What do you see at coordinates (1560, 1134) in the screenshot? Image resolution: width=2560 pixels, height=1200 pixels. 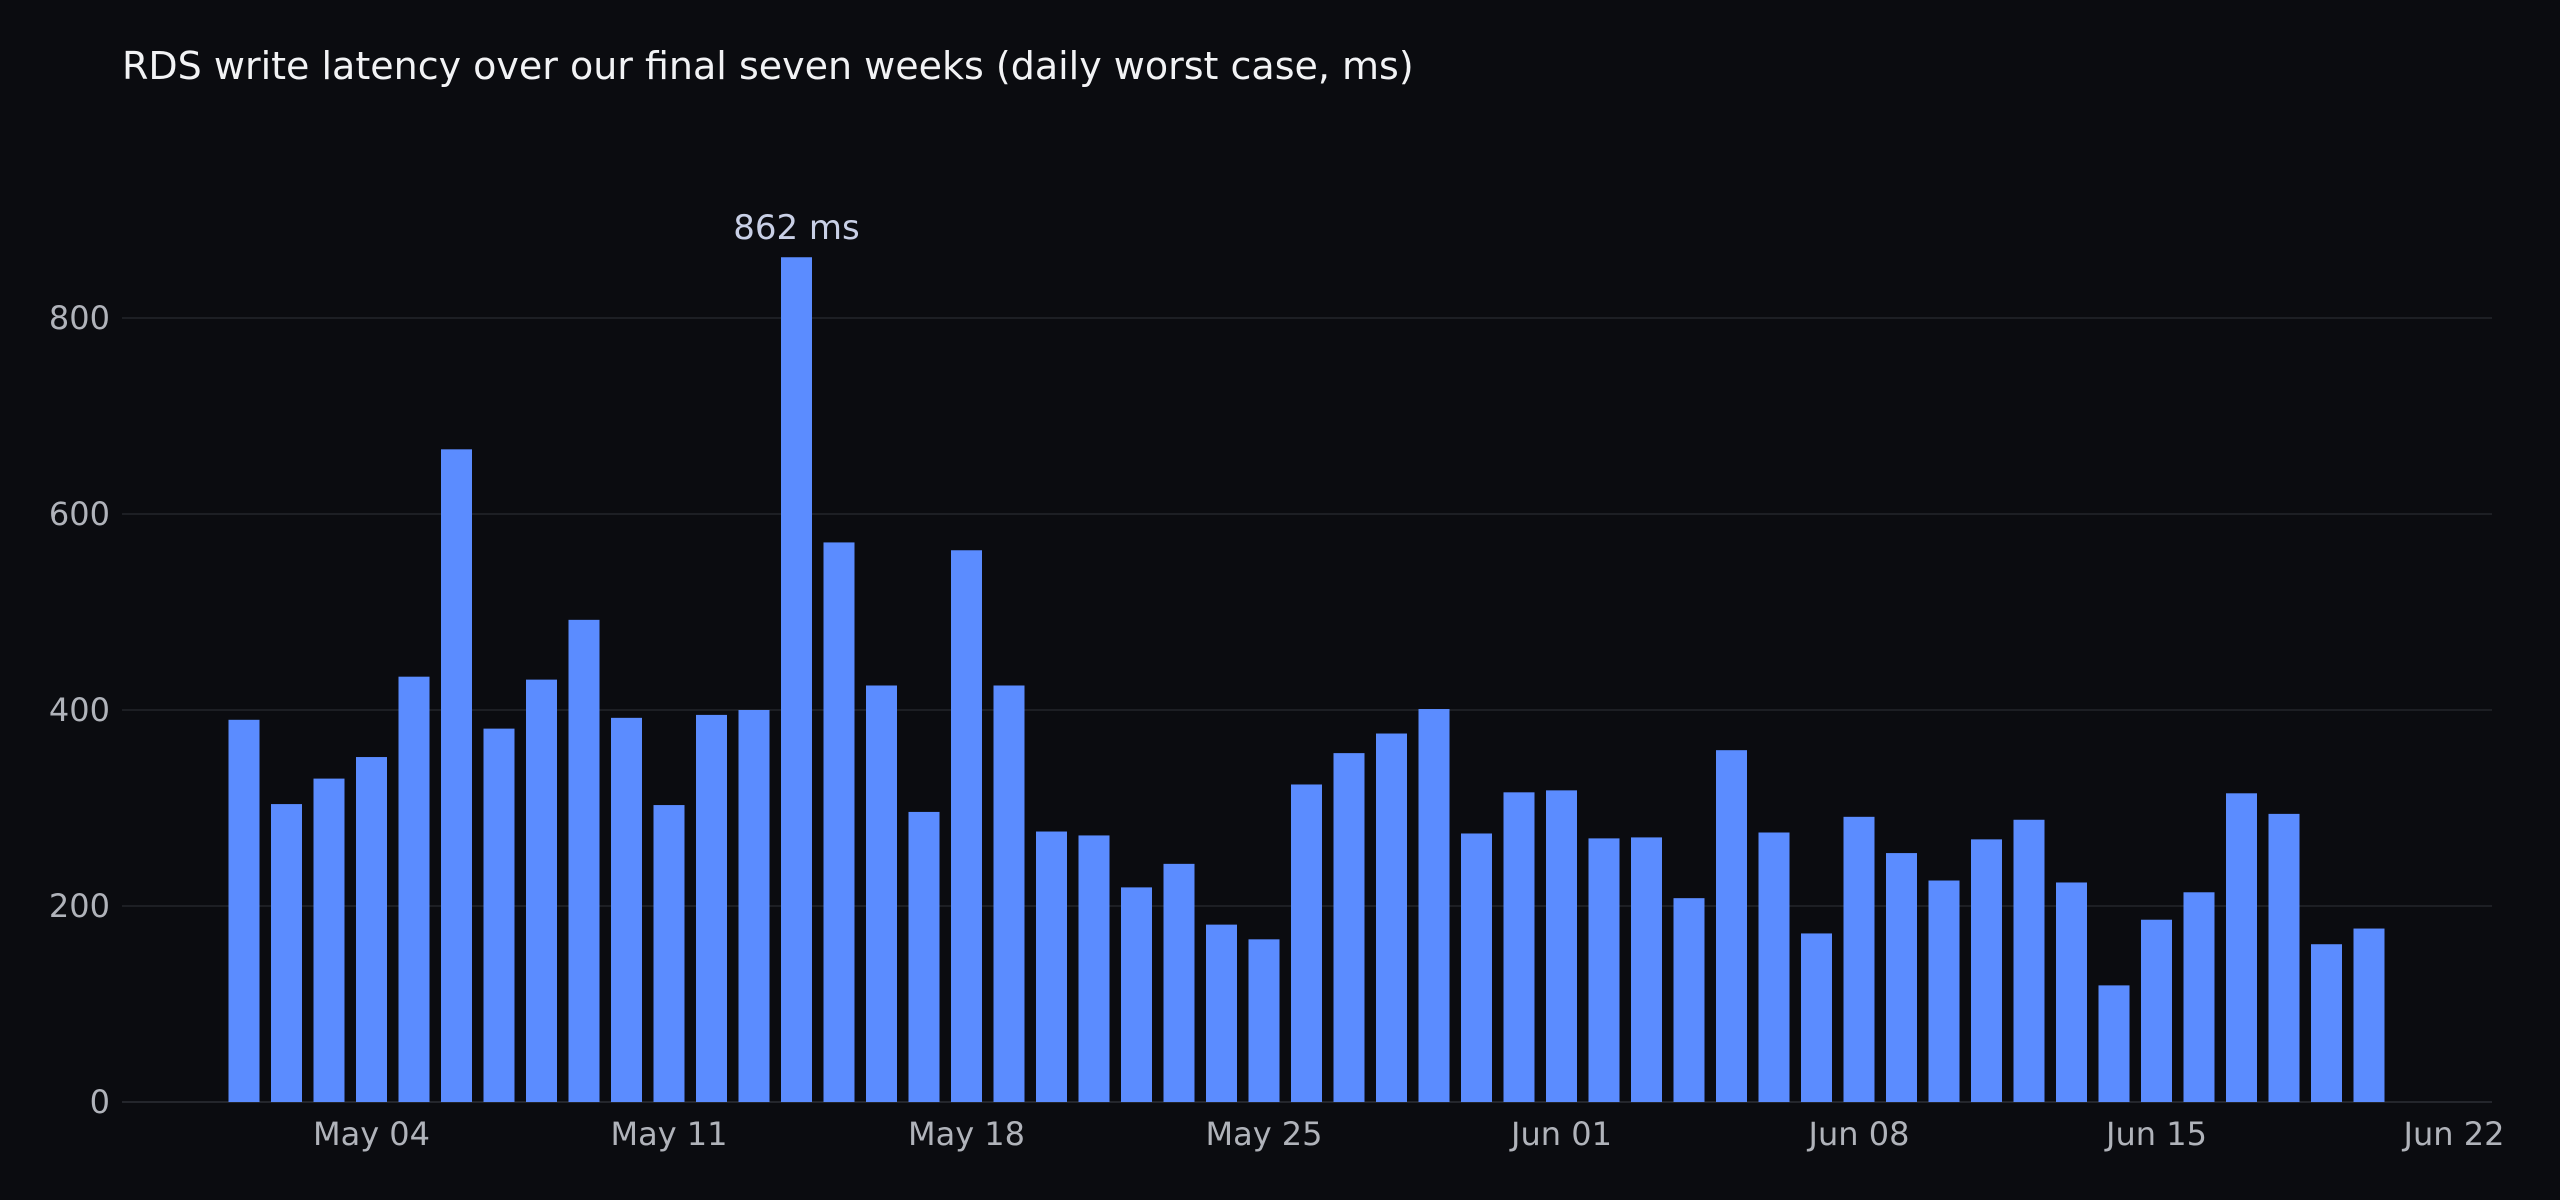 I see `x-tick-label: Jun 01` at bounding box center [1560, 1134].